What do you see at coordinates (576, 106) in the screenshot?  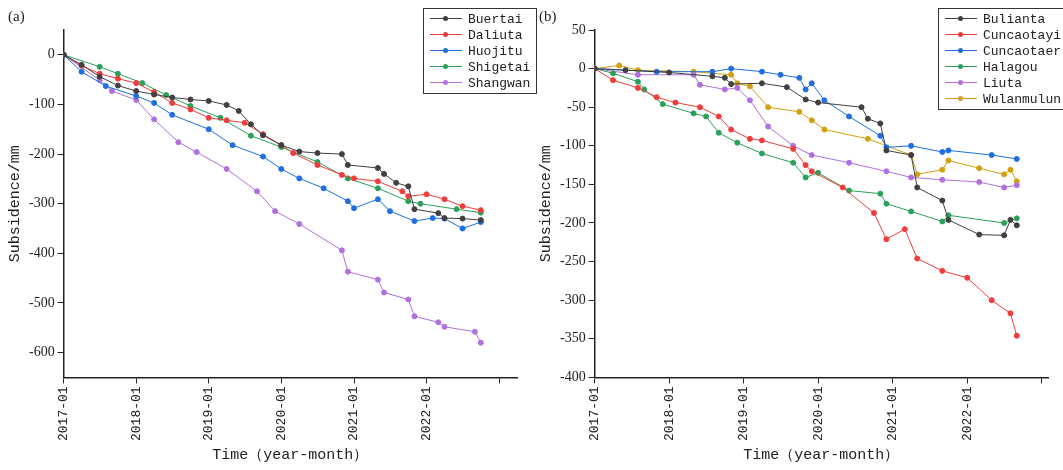 I see `y-tick-label: -50` at bounding box center [576, 106].